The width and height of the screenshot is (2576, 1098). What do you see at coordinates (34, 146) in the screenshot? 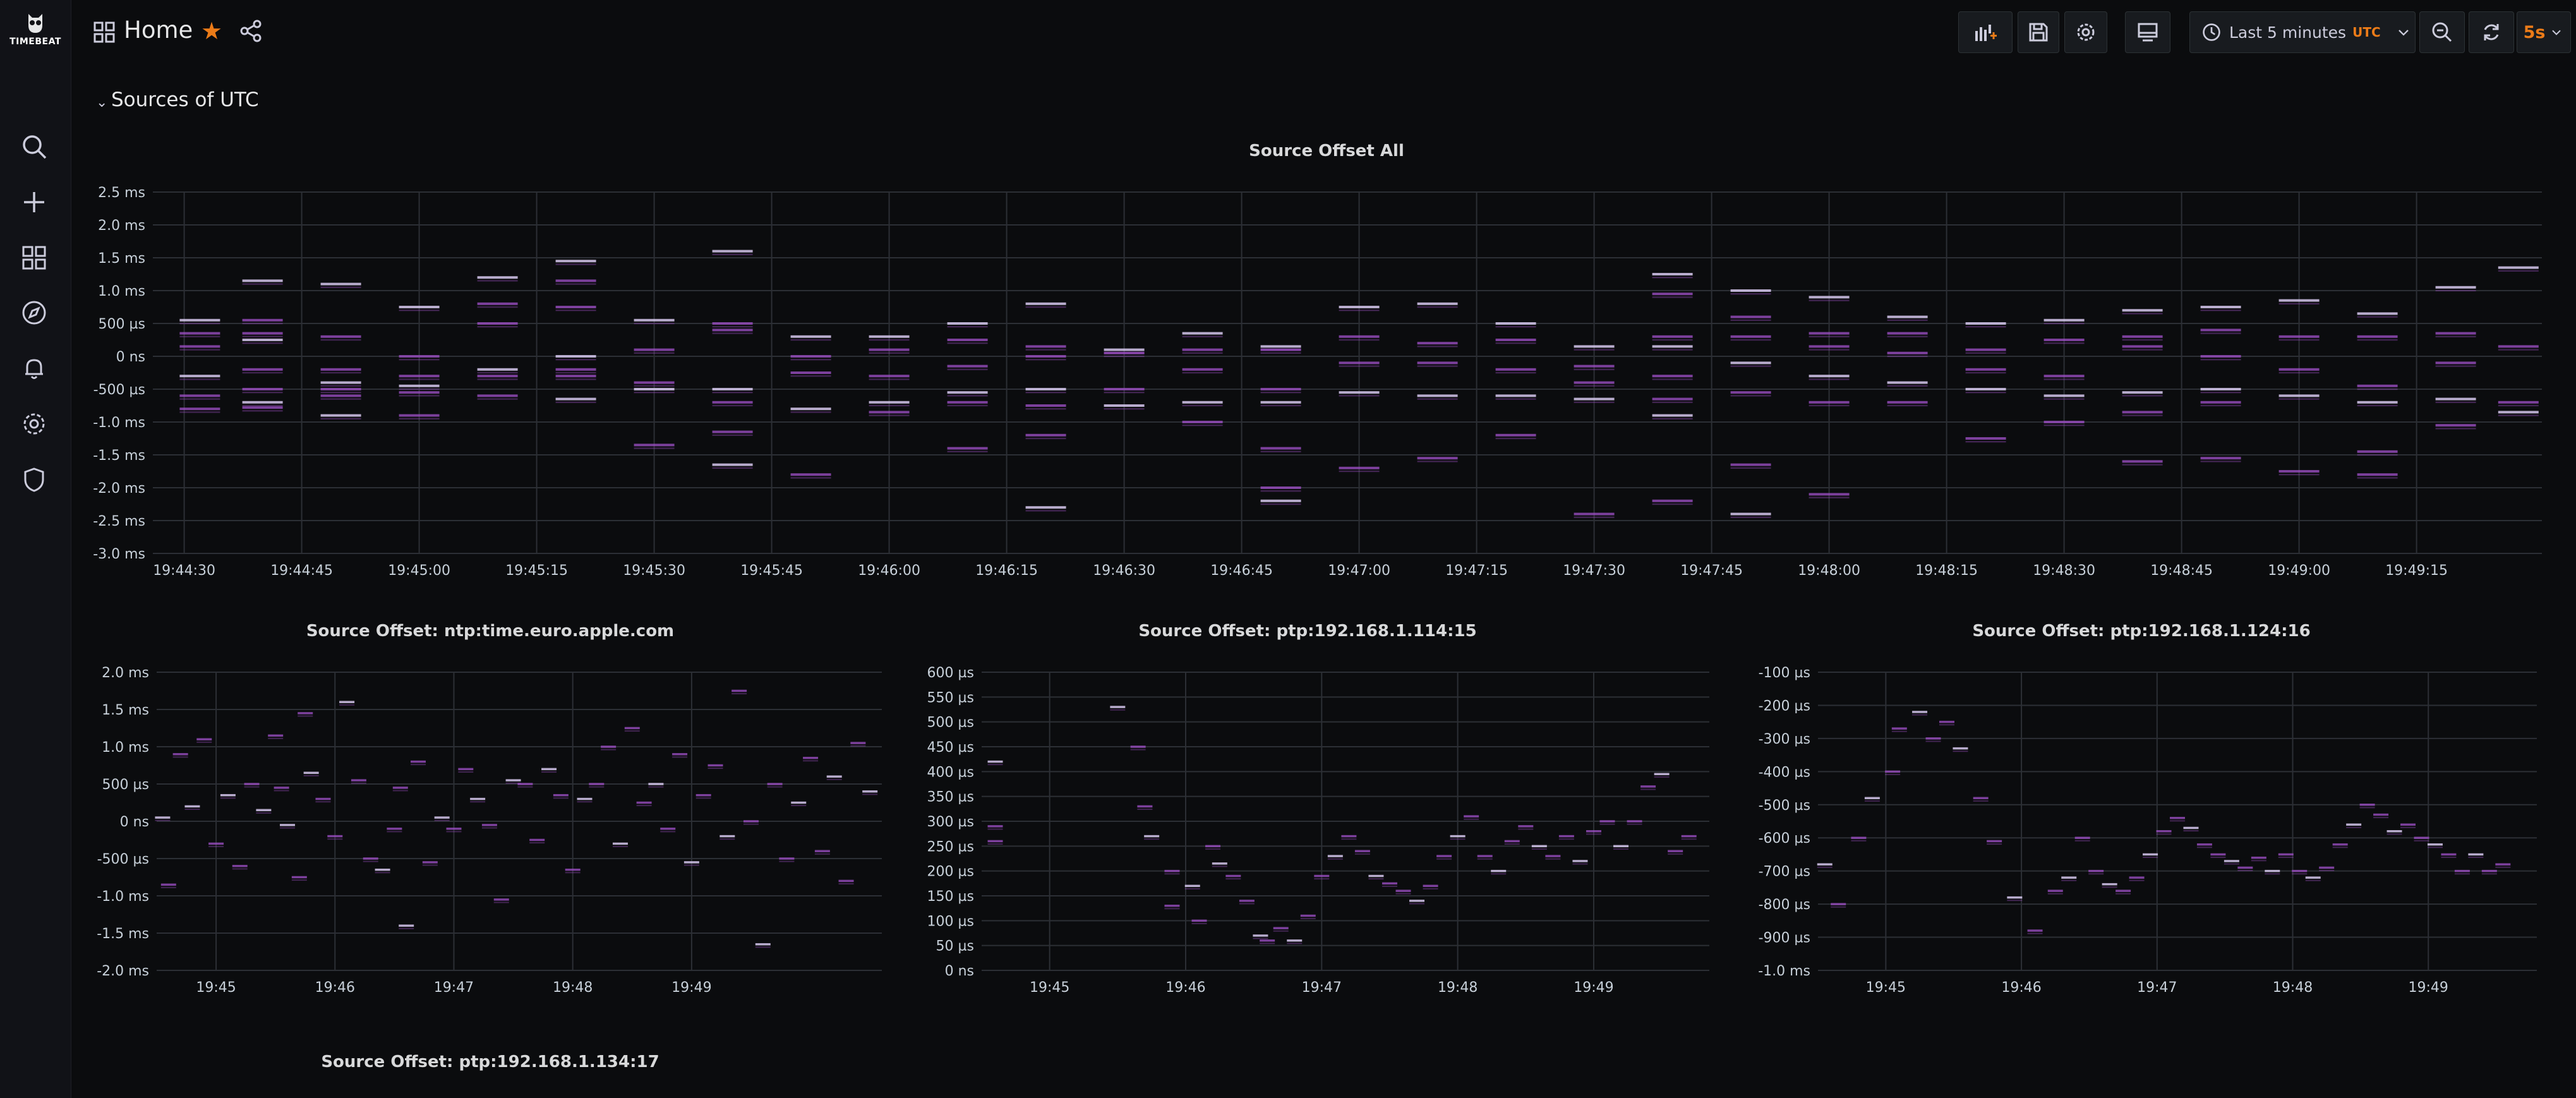
I see `search-icon` at bounding box center [34, 146].